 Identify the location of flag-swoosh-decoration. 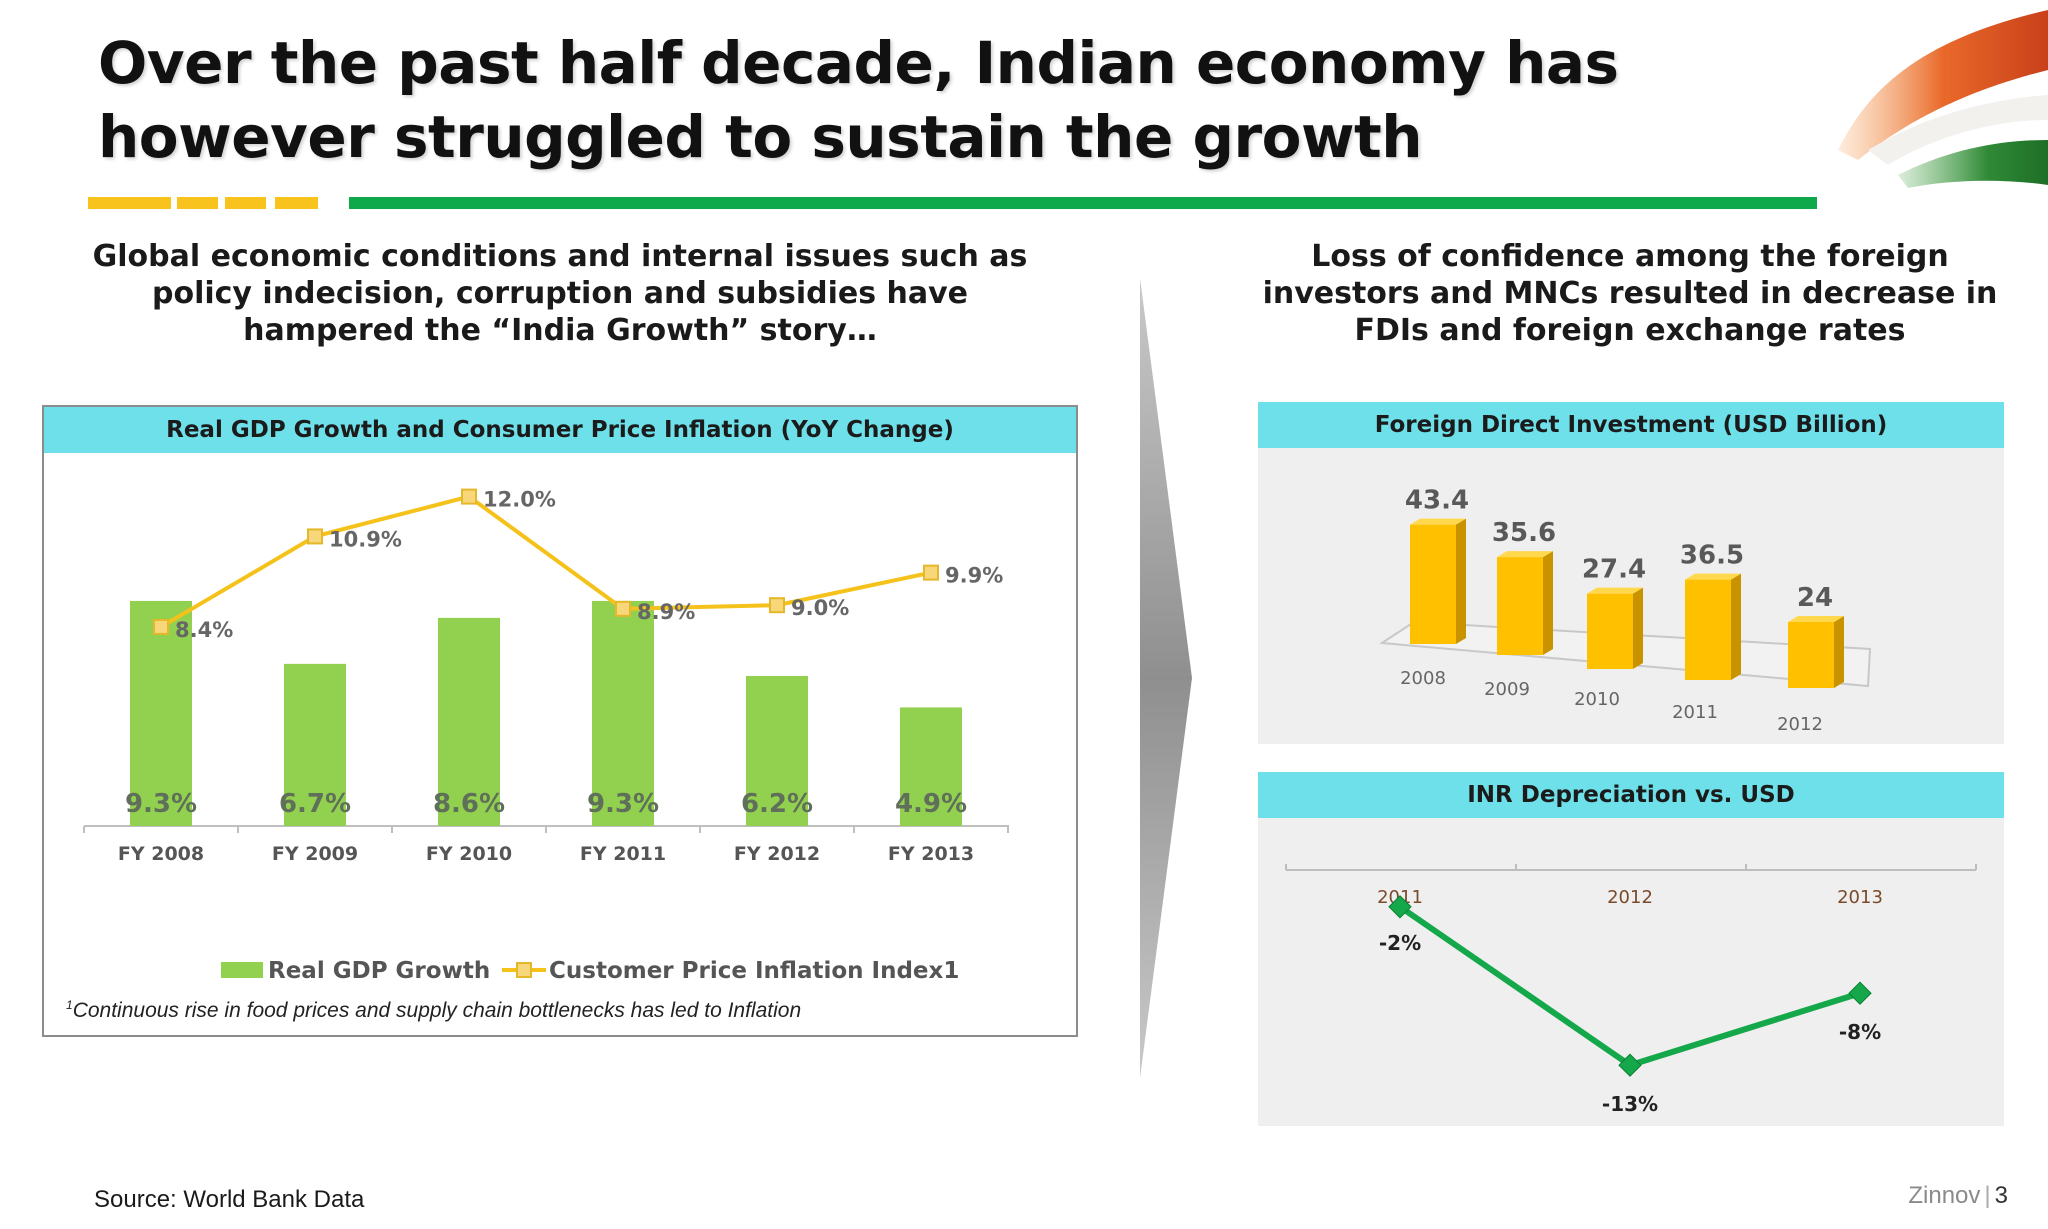
(1943, 99).